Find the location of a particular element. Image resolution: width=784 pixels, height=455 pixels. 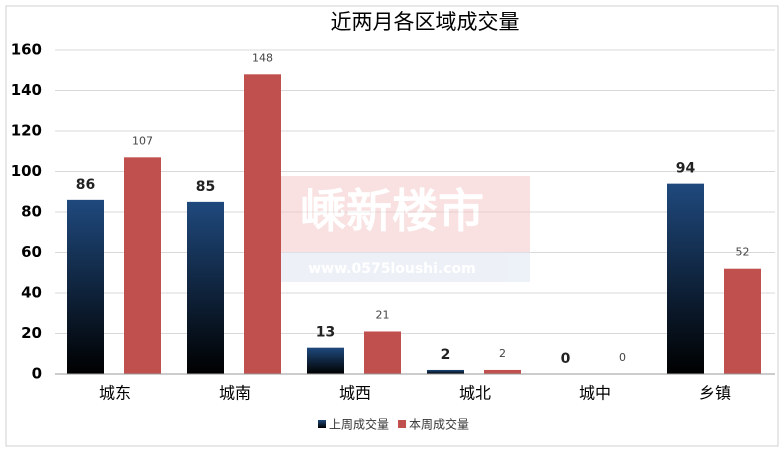

x-tick-label: 城西 is located at coordinates (355, 393).